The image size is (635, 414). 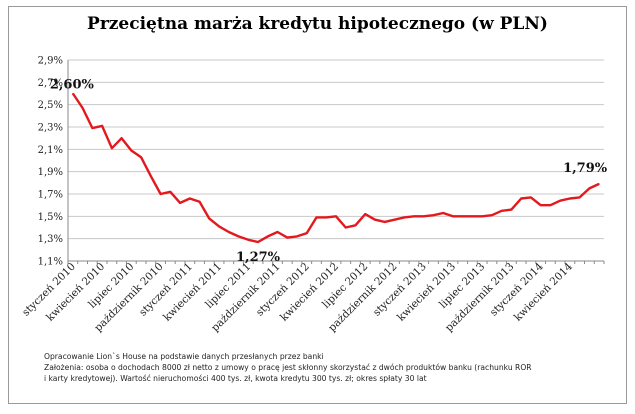 I want to click on y-tick-label: 2,3%, so click(x=50, y=128).